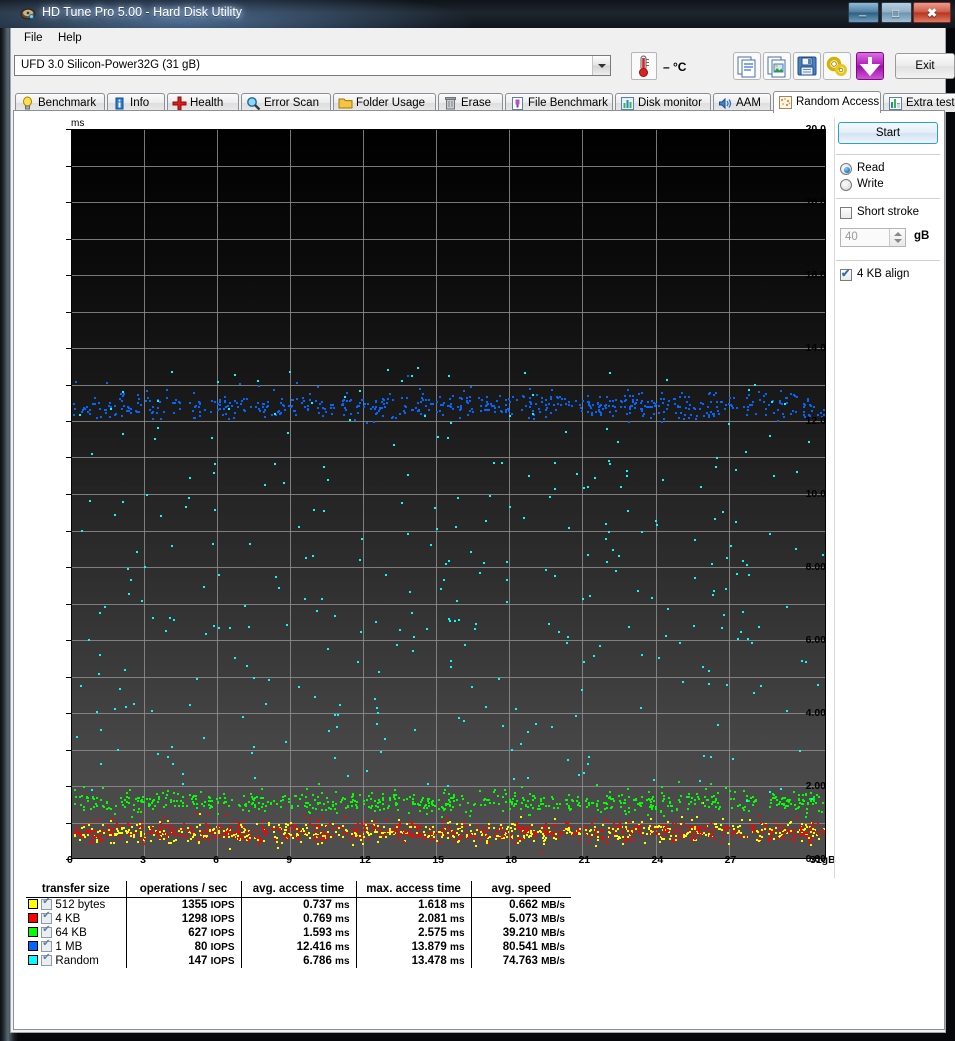 The height and width of the screenshot is (1041, 955). Describe the element at coordinates (601, 65) in the screenshot. I see `chevron-down-icon` at that location.